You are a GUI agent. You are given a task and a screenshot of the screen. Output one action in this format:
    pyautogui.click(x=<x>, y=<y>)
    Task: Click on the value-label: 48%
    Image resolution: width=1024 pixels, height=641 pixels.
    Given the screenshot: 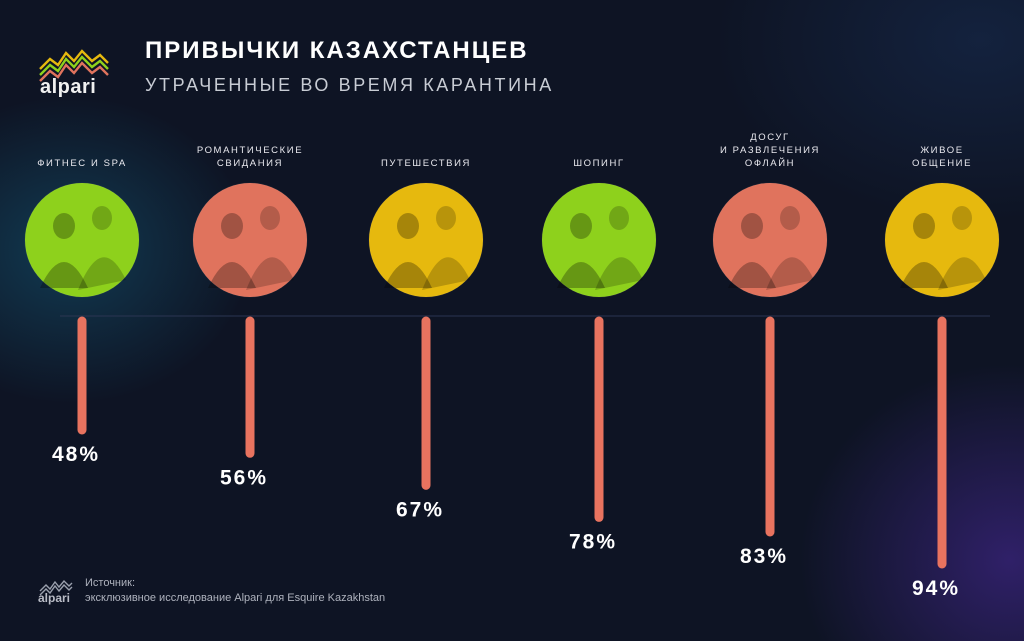 What is the action you would take?
    pyautogui.click(x=76, y=454)
    